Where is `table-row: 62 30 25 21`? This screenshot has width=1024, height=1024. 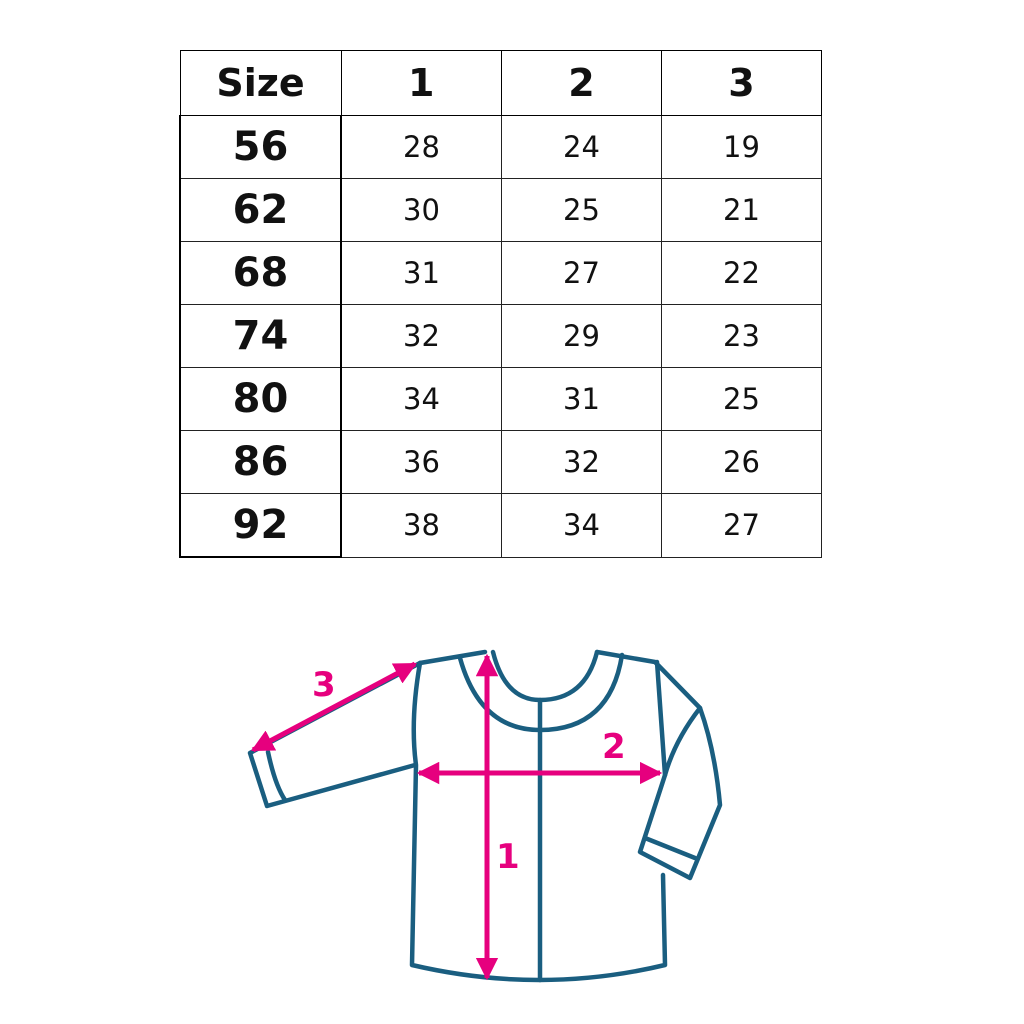
table-row: 62 30 25 21 is located at coordinates (500, 210).